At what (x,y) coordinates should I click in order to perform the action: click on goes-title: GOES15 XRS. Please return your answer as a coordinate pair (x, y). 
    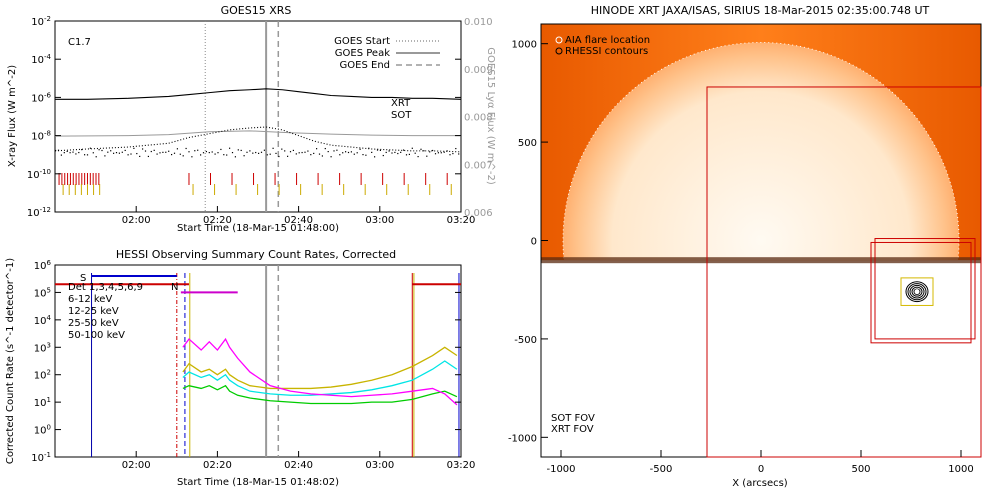
    Looking at the image, I should click on (256, 10).